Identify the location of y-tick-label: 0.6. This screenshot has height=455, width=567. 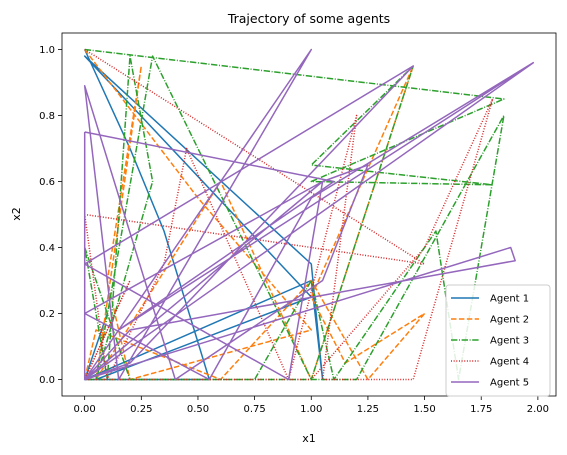
(47, 182).